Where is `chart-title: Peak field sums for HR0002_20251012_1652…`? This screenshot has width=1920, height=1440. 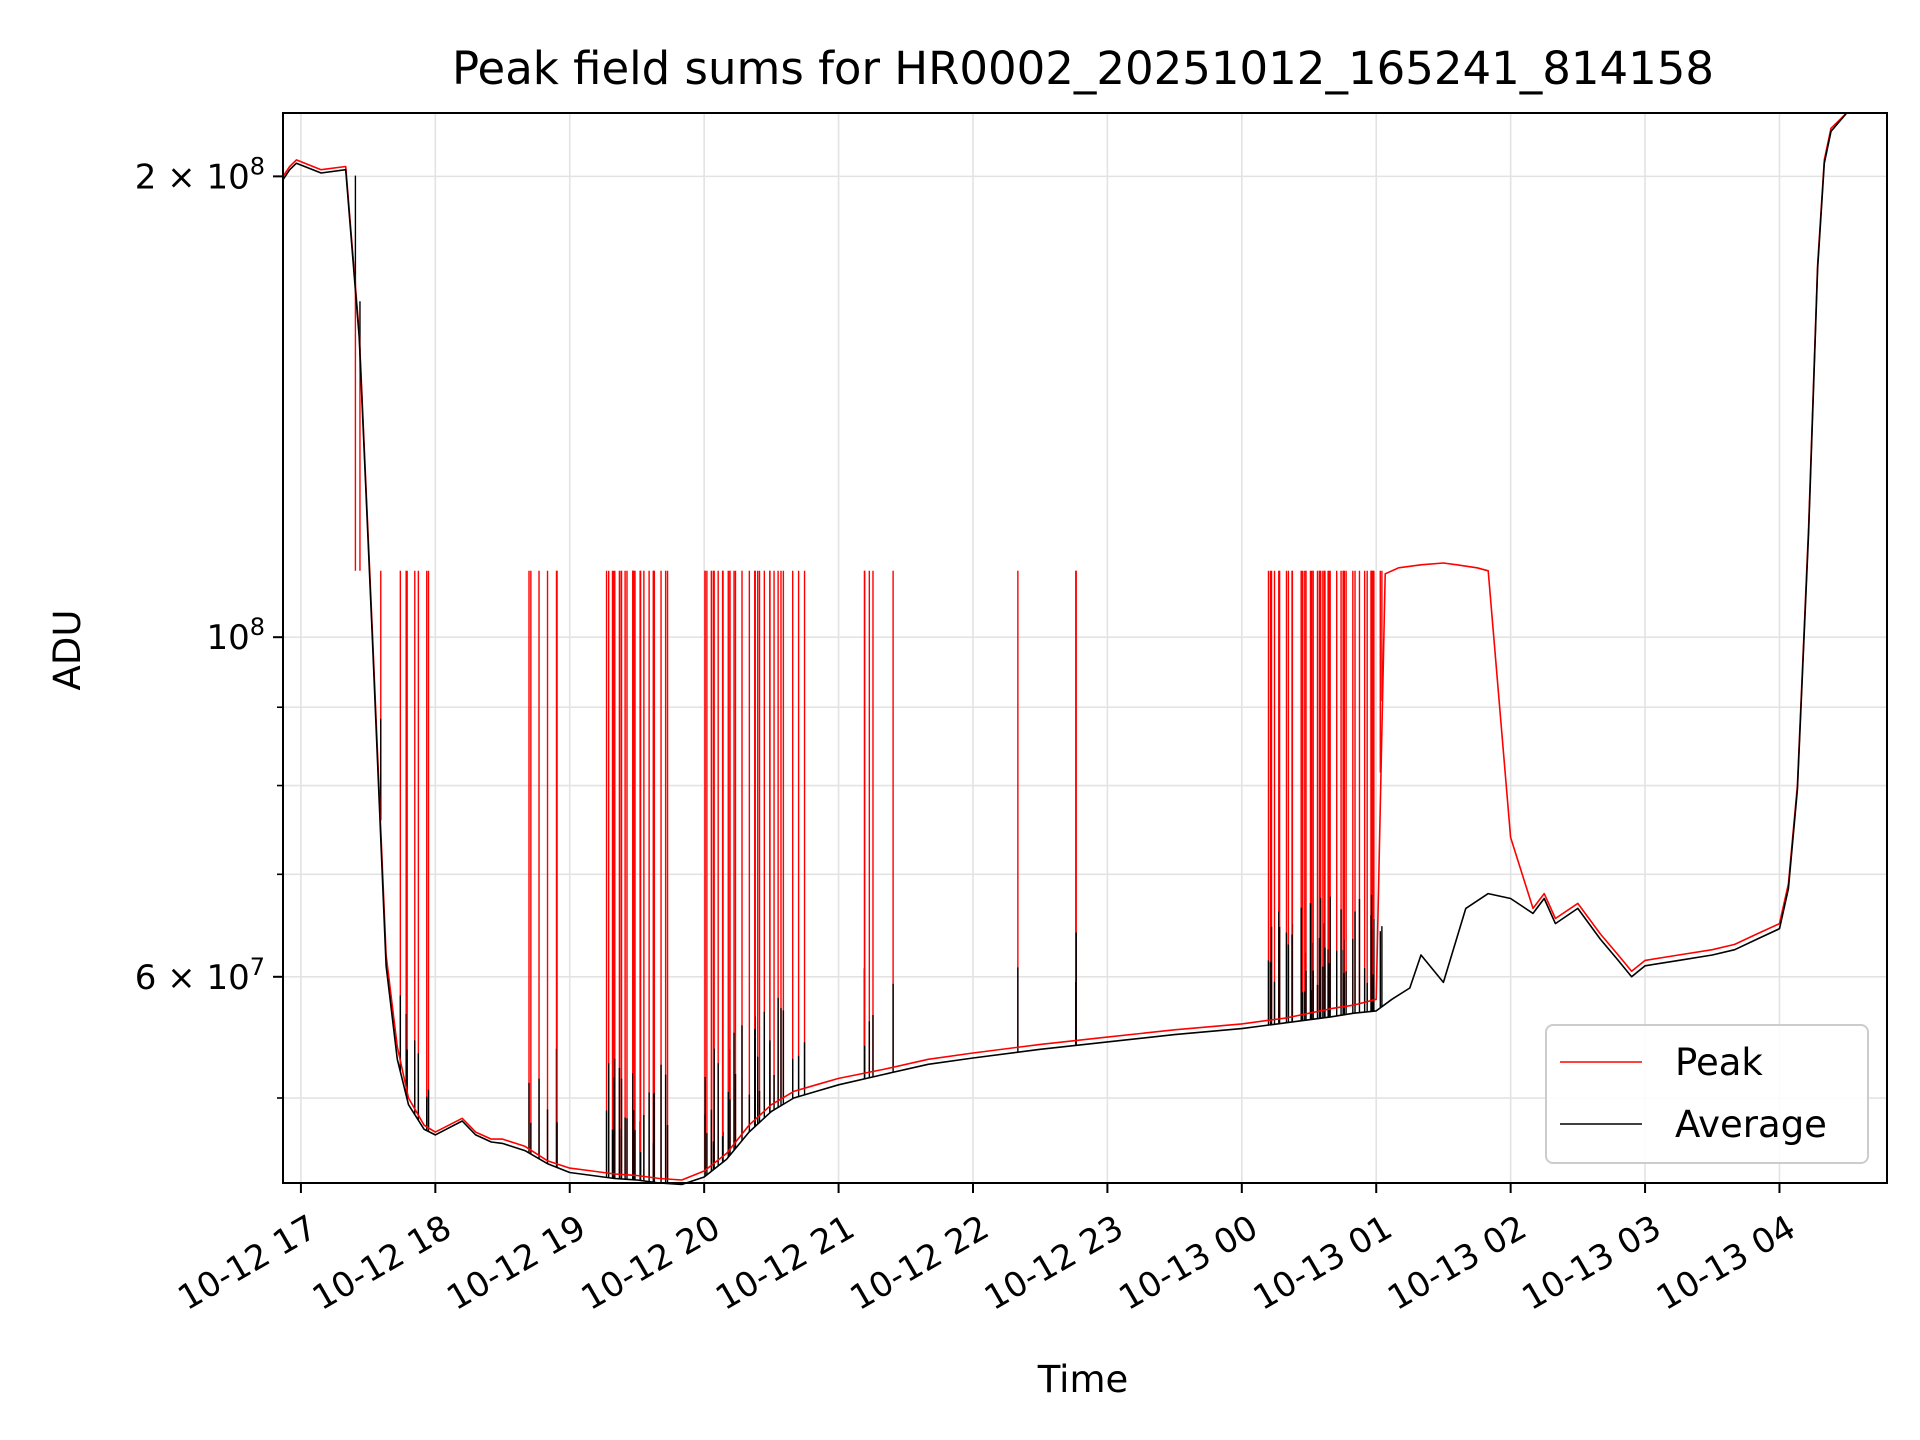
chart-title: Peak field sums for HR0002_20251012_1652… is located at coordinates (1083, 68).